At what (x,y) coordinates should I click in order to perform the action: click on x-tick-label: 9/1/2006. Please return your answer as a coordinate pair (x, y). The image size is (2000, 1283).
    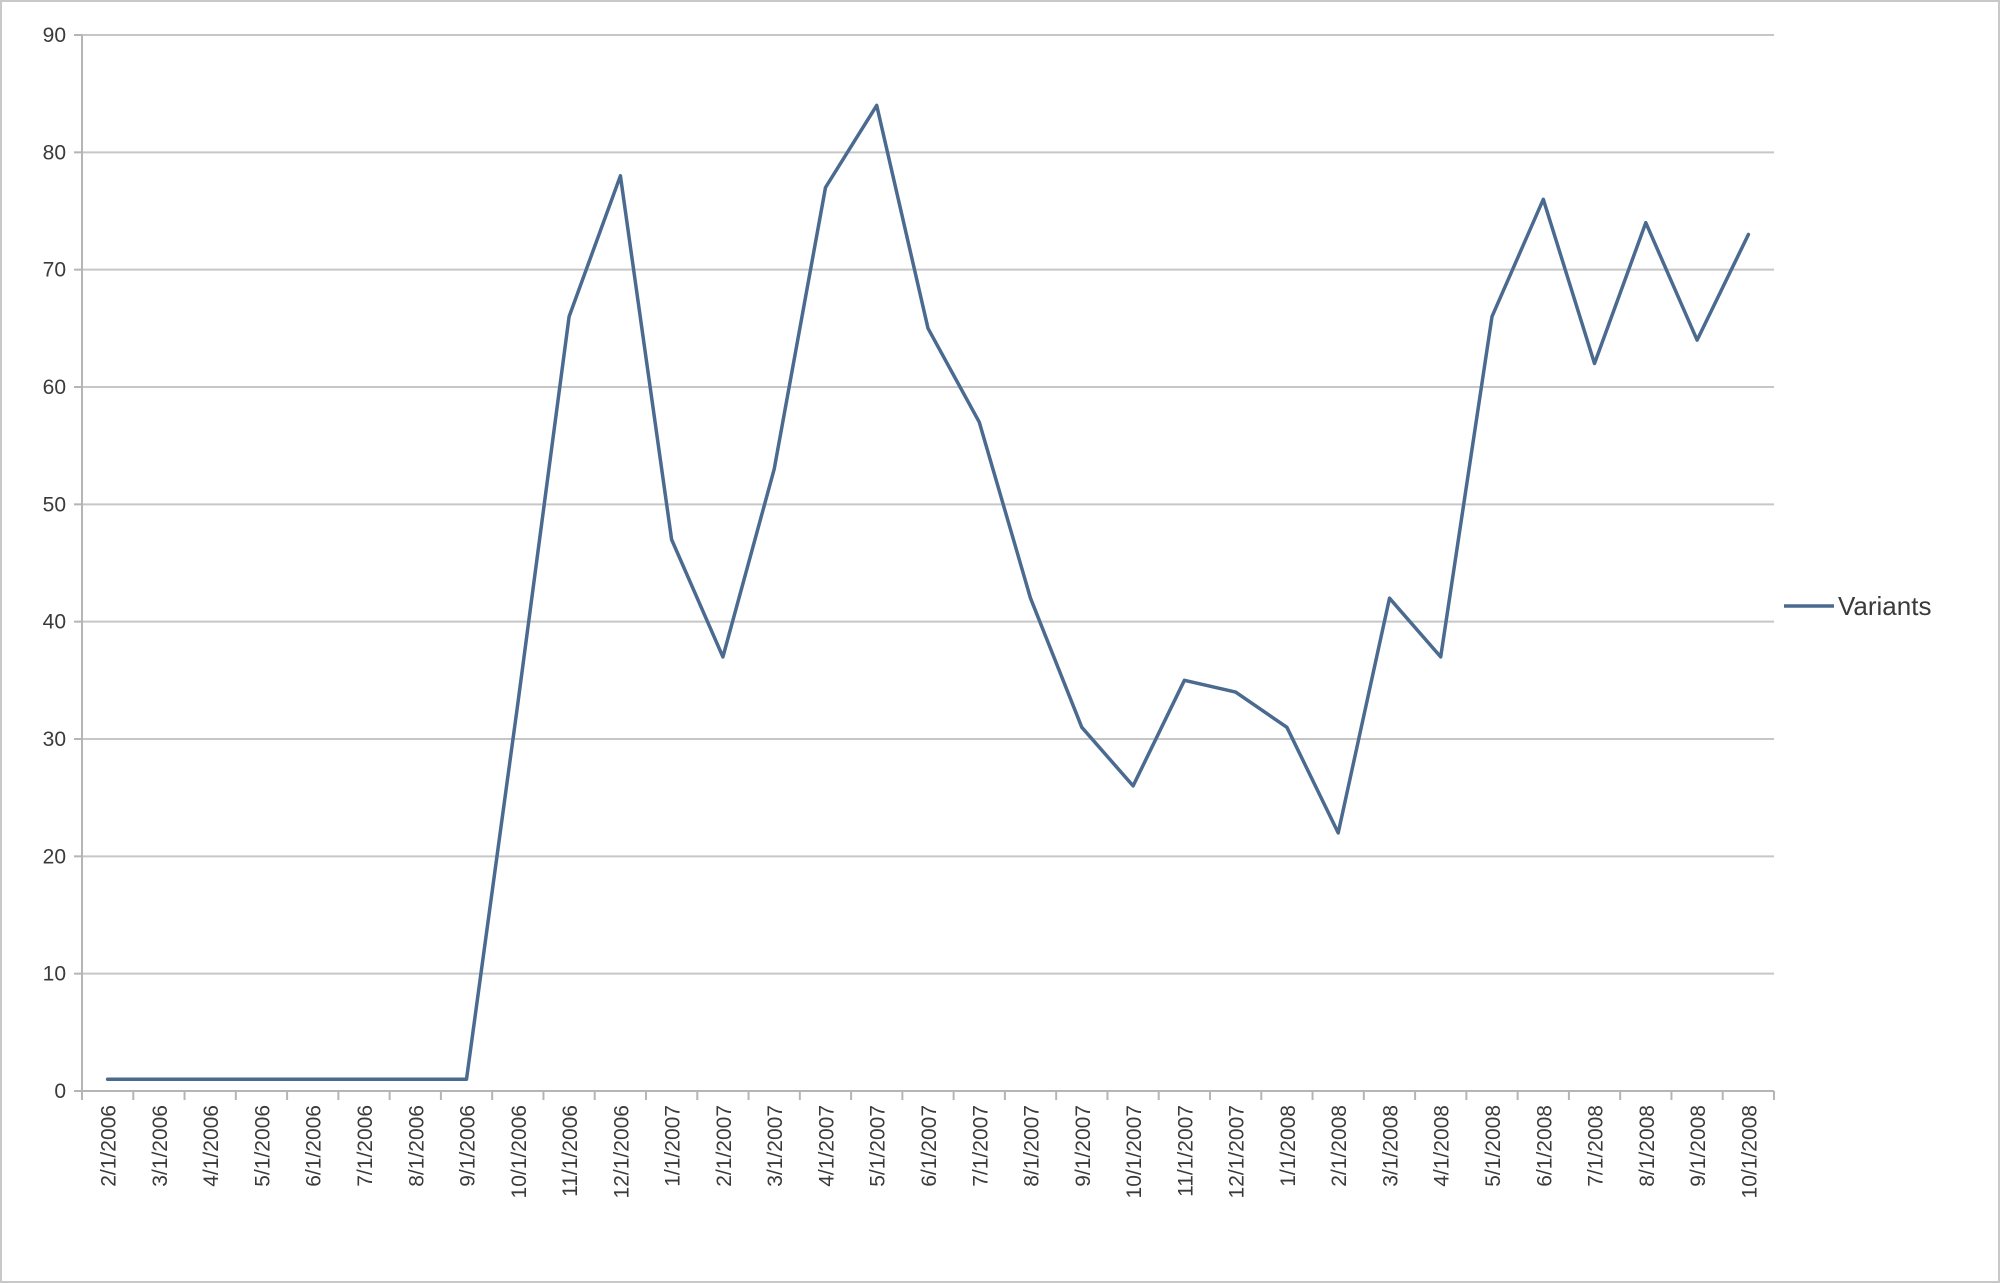
    Looking at the image, I should click on (468, 1146).